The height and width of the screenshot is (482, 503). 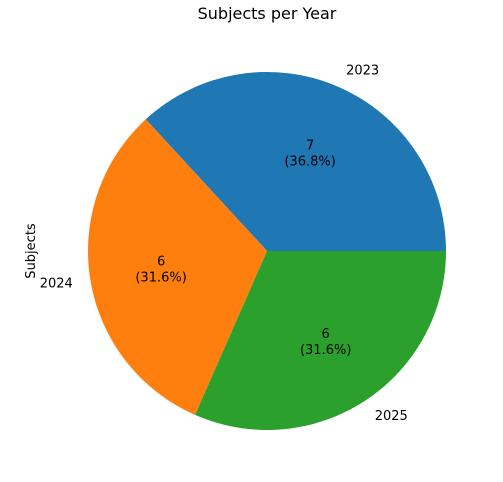 What do you see at coordinates (161, 262) in the screenshot?
I see `value-label-2024: 6` at bounding box center [161, 262].